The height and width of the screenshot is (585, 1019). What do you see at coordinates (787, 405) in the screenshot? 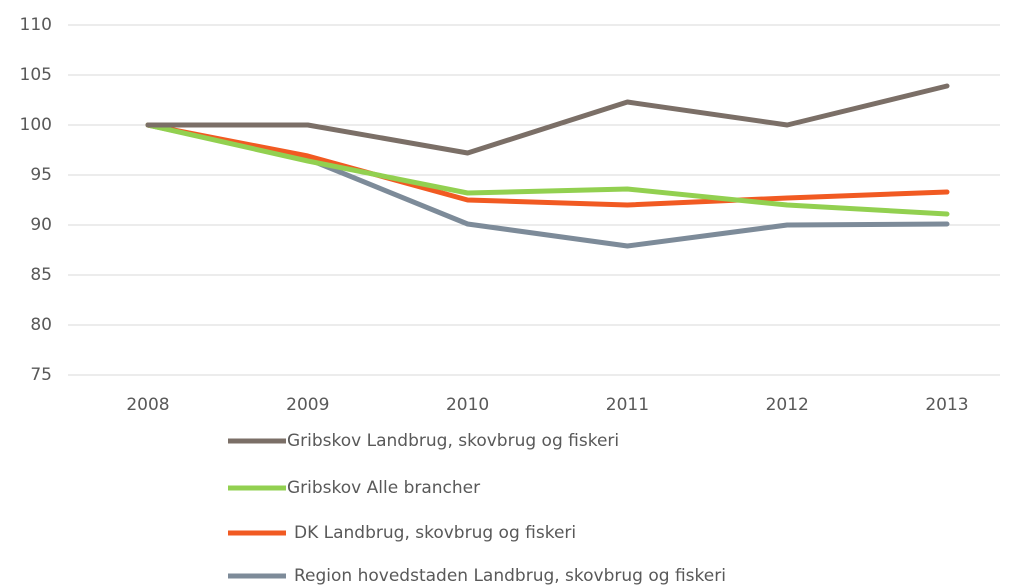
I see `x-tick-label: 2012` at bounding box center [787, 405].